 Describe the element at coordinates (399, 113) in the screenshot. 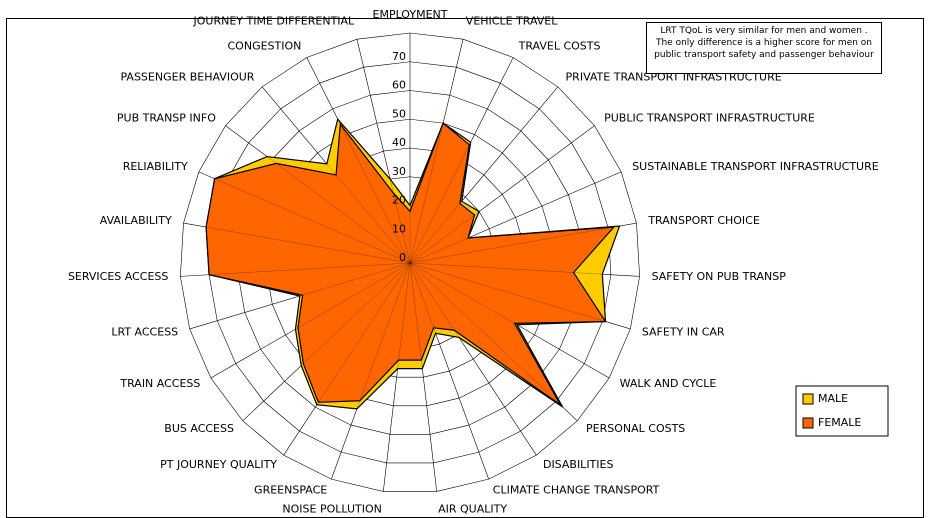

I see `tick-label: 50` at that location.